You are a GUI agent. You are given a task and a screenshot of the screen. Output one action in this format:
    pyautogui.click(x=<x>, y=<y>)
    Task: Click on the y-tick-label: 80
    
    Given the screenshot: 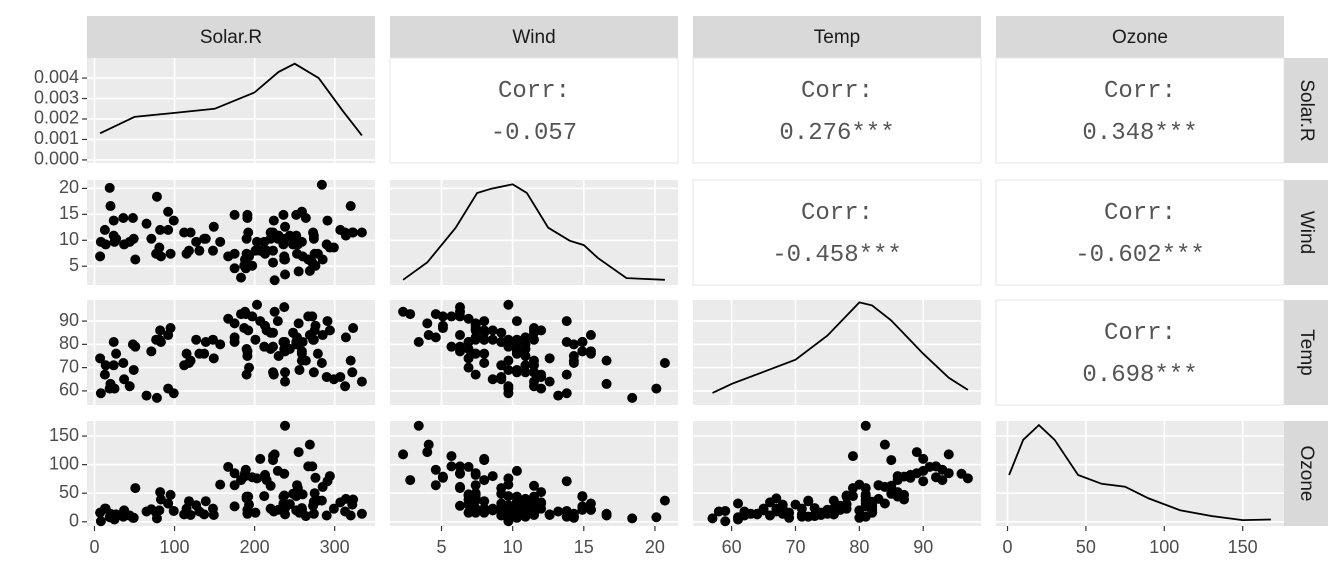 What is the action you would take?
    pyautogui.click(x=69, y=343)
    